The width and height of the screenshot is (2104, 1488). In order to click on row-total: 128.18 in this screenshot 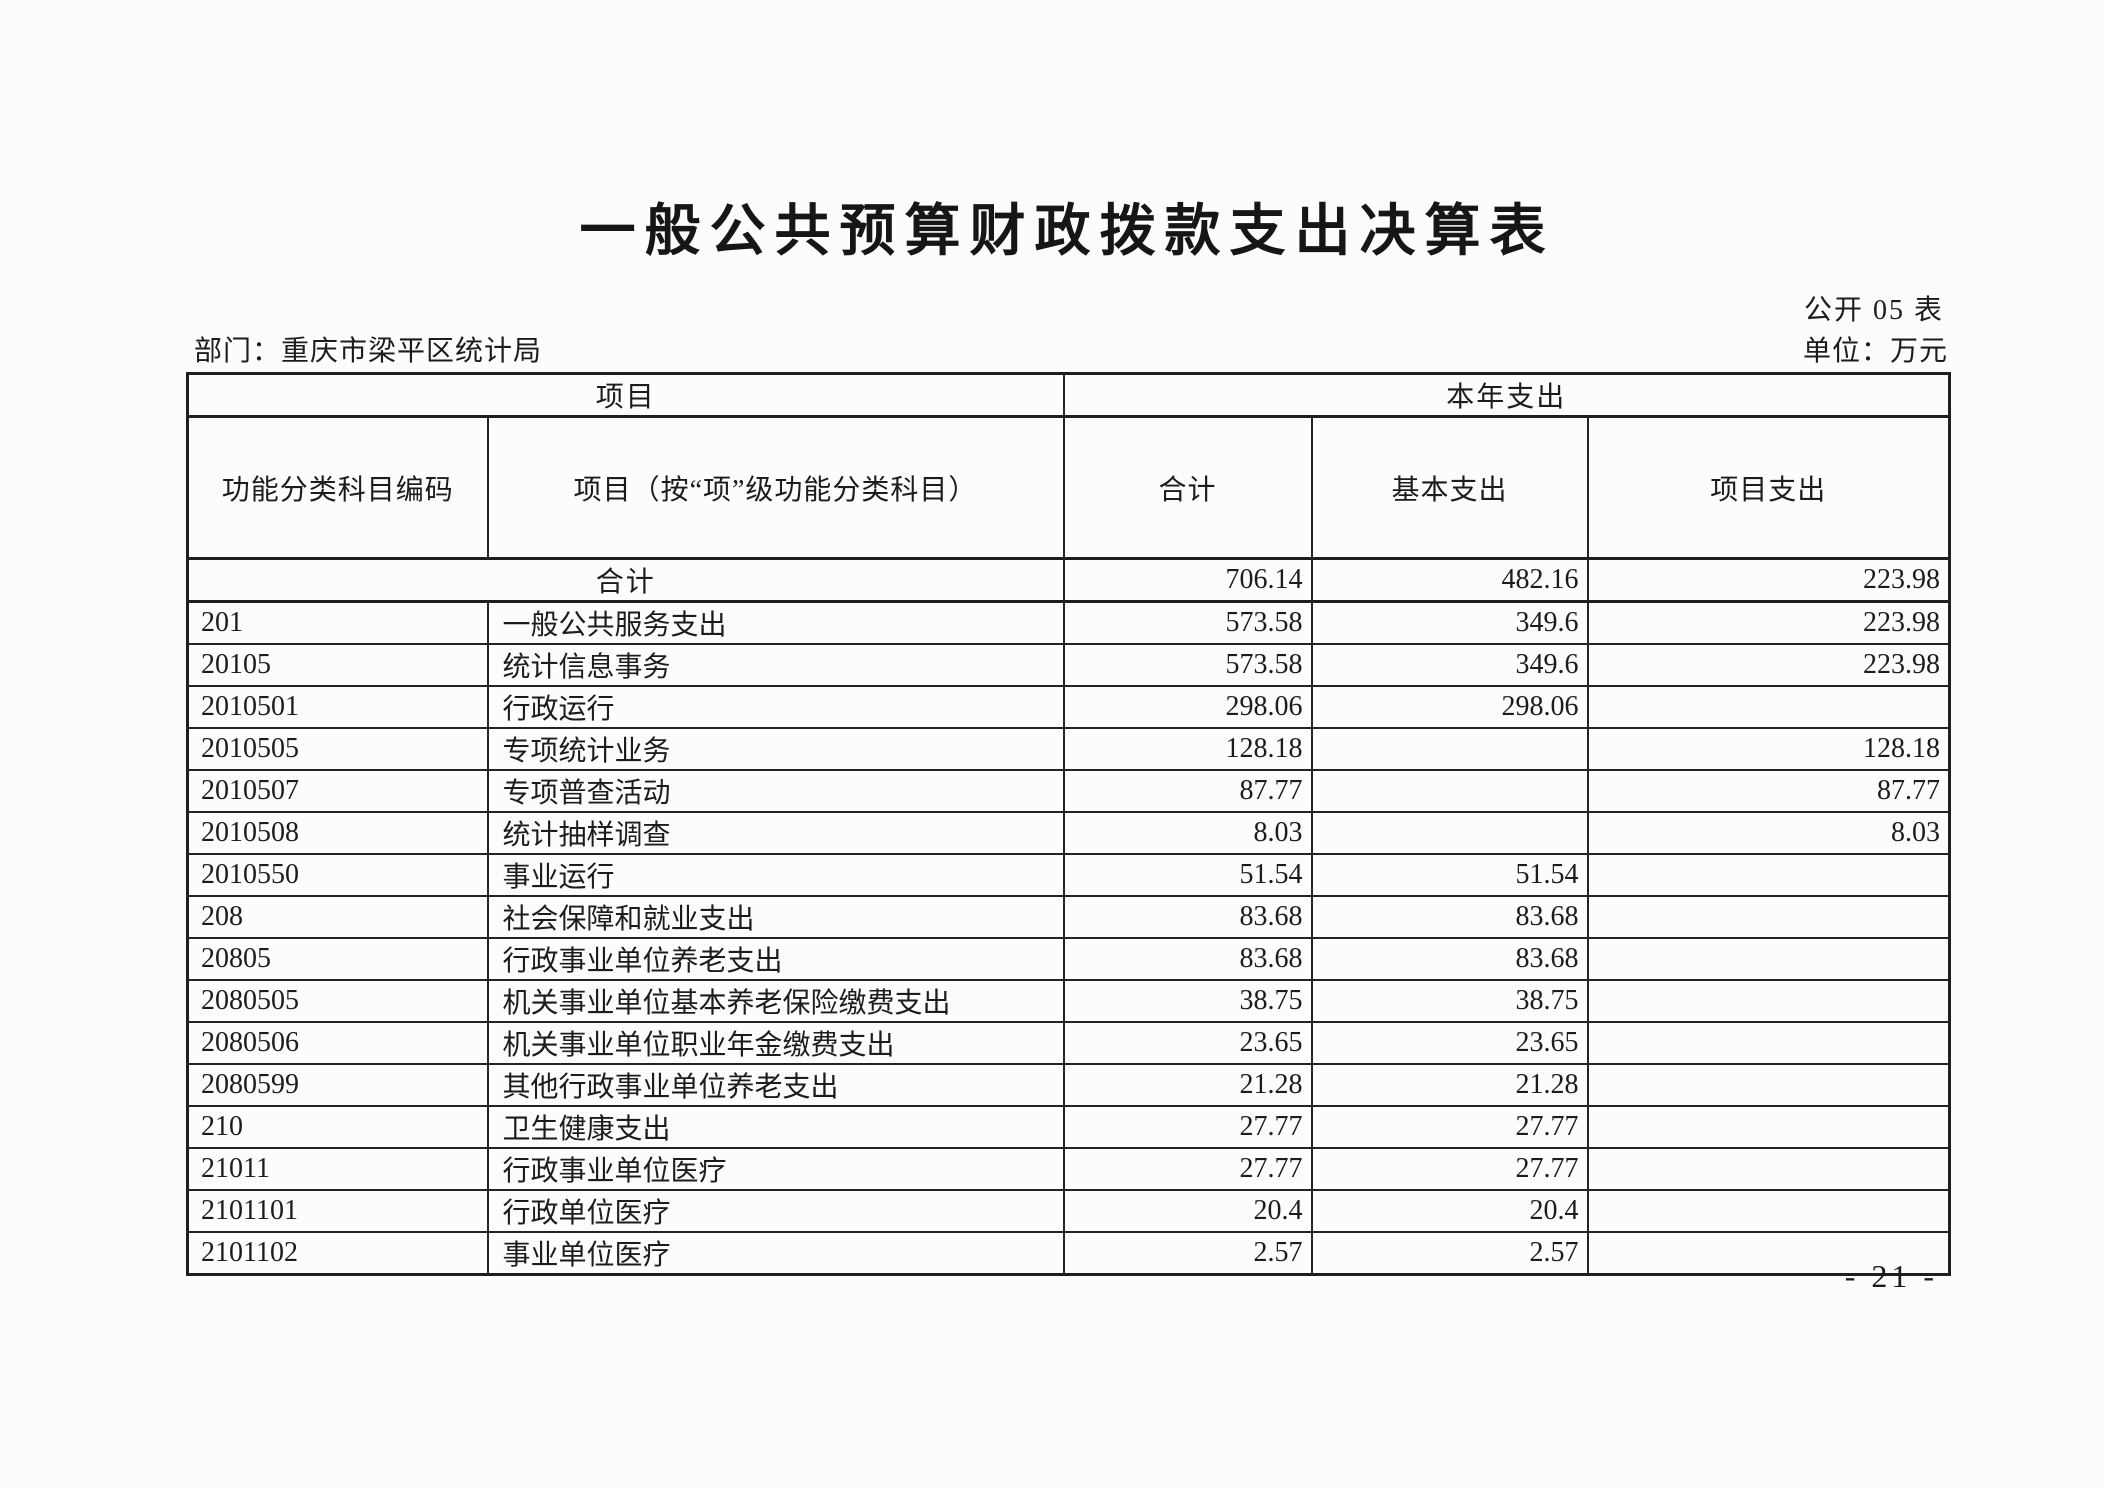, I will do `click(1187, 749)`.